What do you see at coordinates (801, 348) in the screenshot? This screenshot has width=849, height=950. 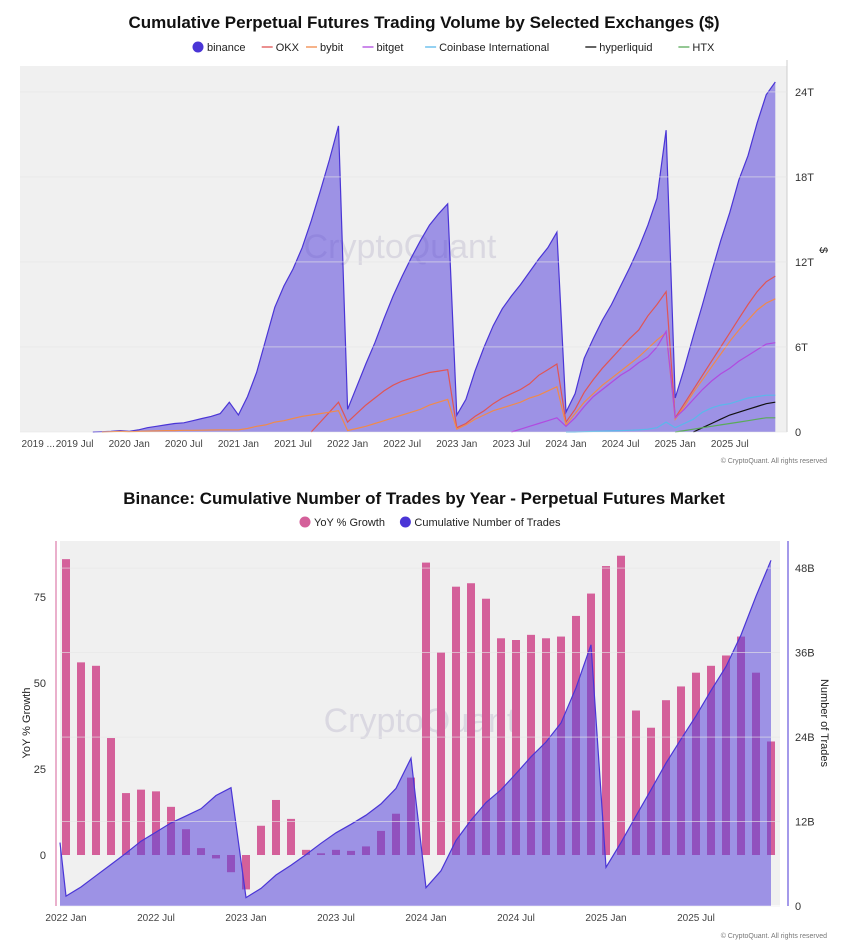 I see `y-tick-label: 6T` at bounding box center [801, 348].